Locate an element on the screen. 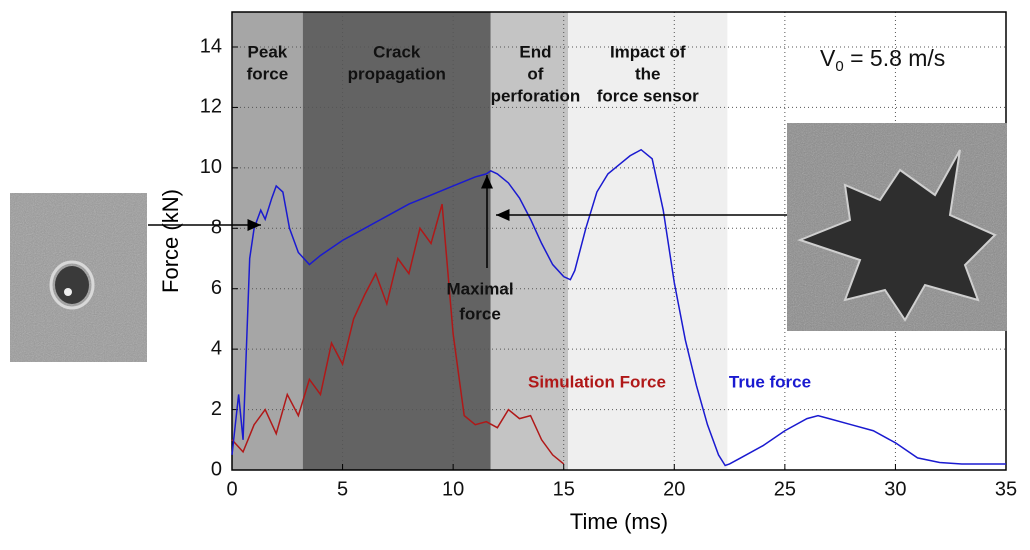 Image resolution: width=1030 pixels, height=550 pixels. y-tick-label: 6 is located at coordinates (216, 288).